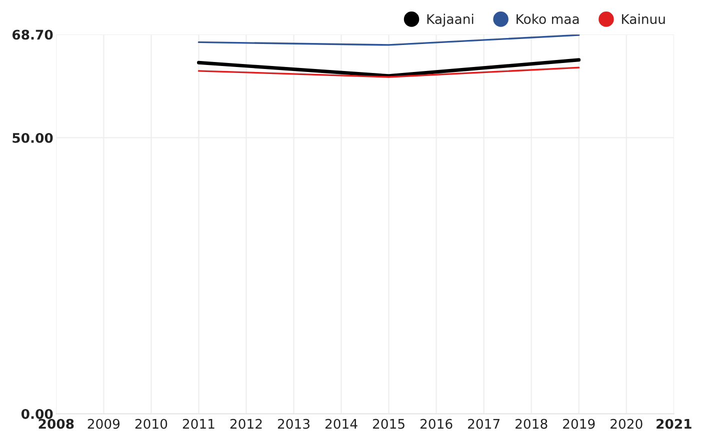 The height and width of the screenshot is (431, 702). Describe the element at coordinates (450, 20) in the screenshot. I see `legend-label: Kajaani` at that location.